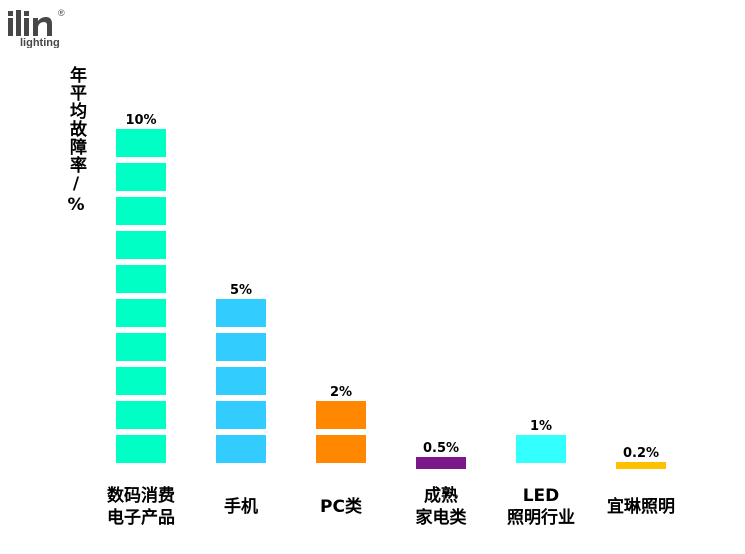 The width and height of the screenshot is (745, 554). I want to click on ilin-logo: lighting ®, so click(36, 28).